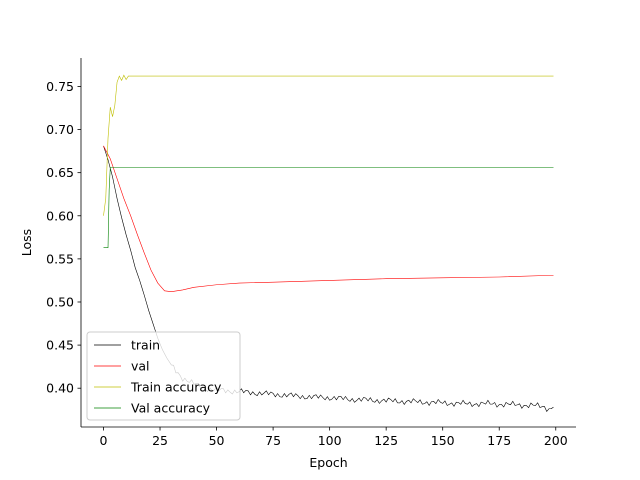  What do you see at coordinates (176, 387) in the screenshot?
I see `legend-label: Train accuracy` at bounding box center [176, 387].